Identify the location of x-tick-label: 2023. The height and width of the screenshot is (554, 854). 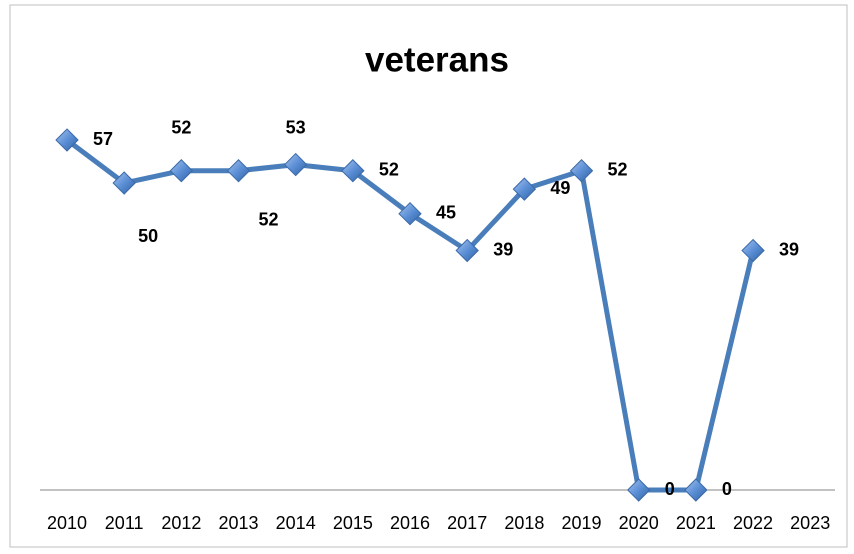
(810, 523).